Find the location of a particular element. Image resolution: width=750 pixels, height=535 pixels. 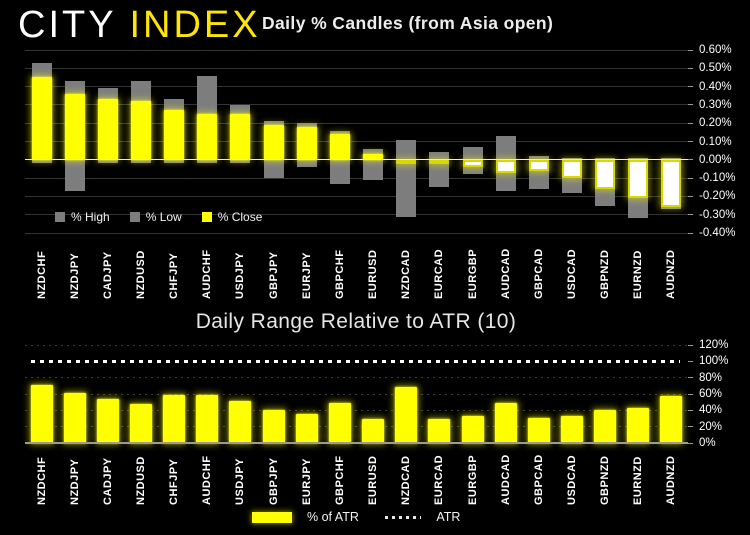

x-axis-label: NZDJPY is located at coordinates (74, 481).